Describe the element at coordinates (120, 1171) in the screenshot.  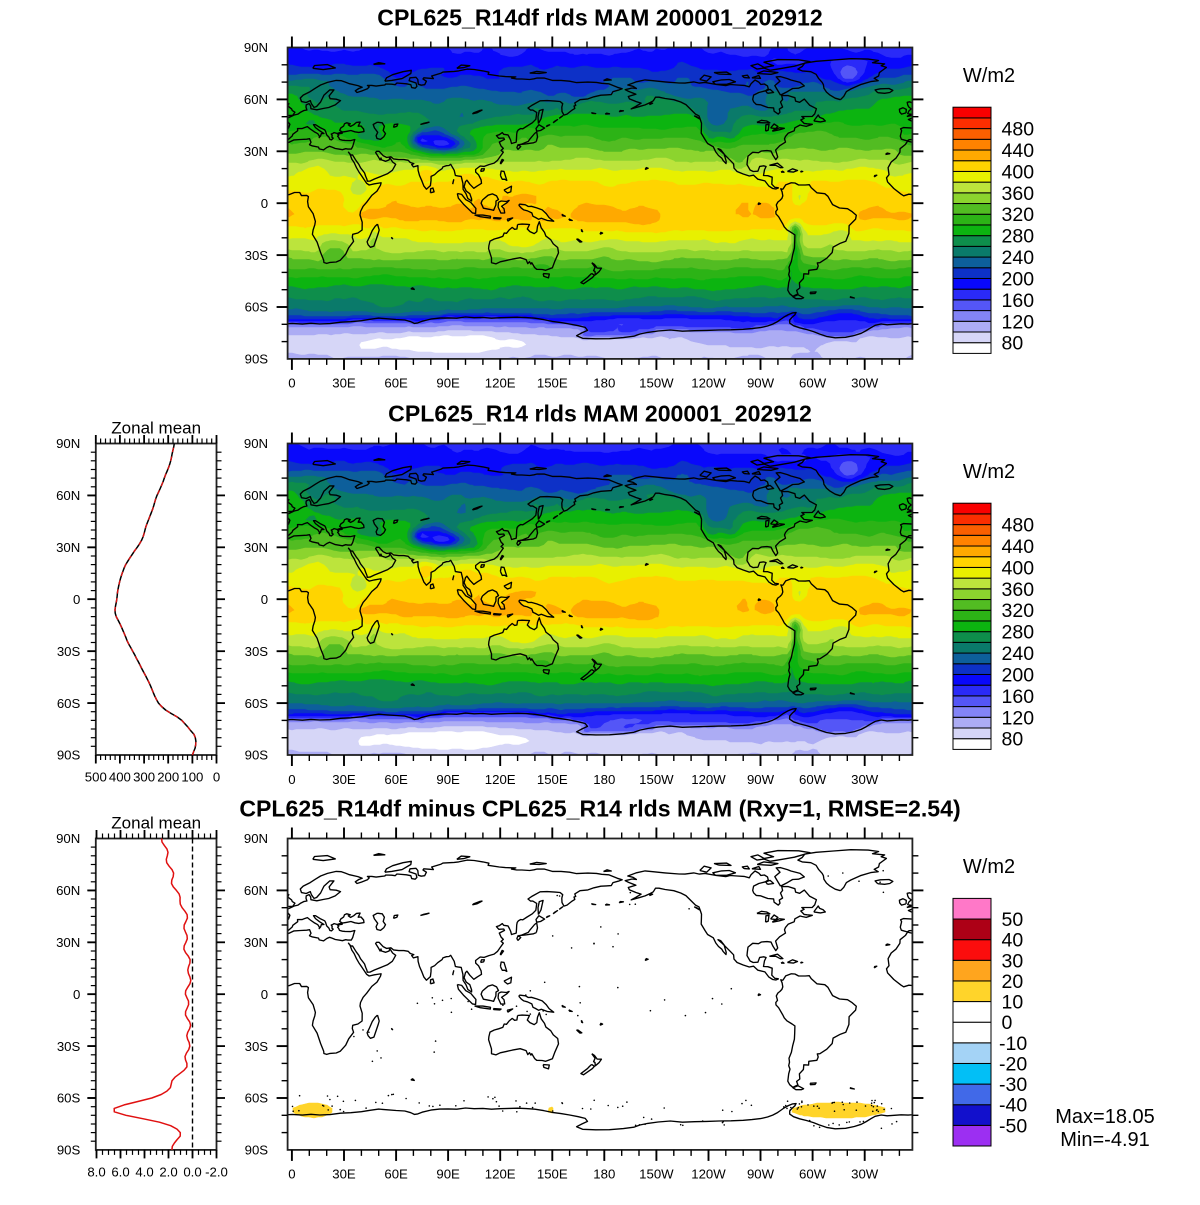
I see `svg-text: 6.0` at that location.